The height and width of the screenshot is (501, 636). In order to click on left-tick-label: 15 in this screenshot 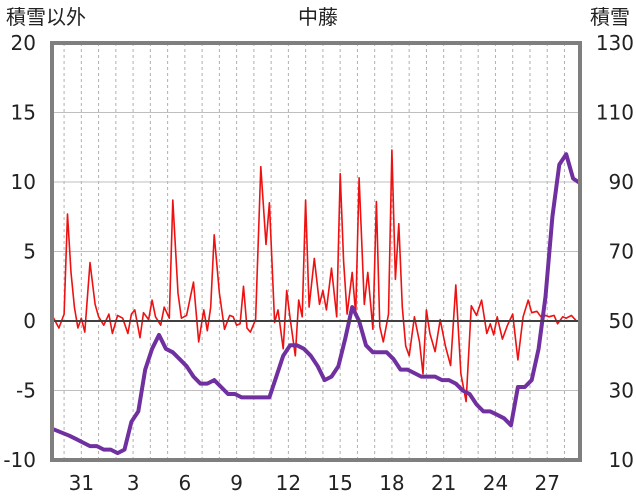, I will do `click(23, 113)`.